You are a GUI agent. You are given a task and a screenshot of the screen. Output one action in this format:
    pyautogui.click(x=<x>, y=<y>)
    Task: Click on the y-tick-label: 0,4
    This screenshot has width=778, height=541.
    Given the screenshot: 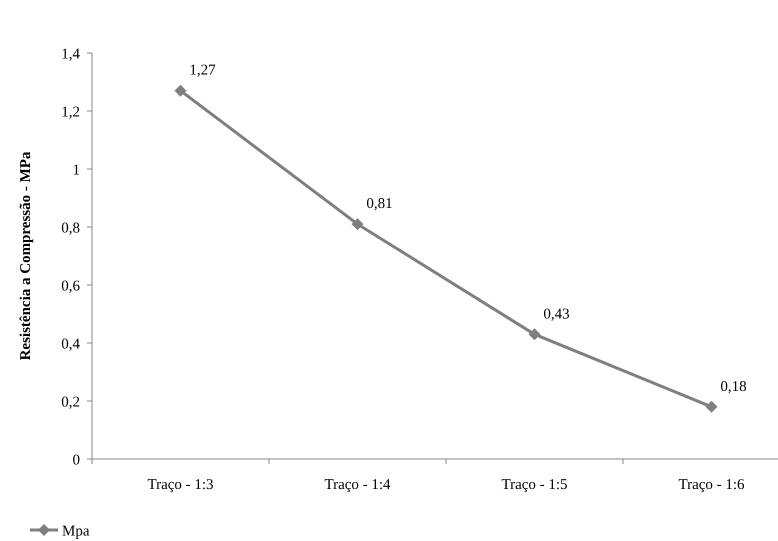 What is the action you would take?
    pyautogui.click(x=70, y=344)
    